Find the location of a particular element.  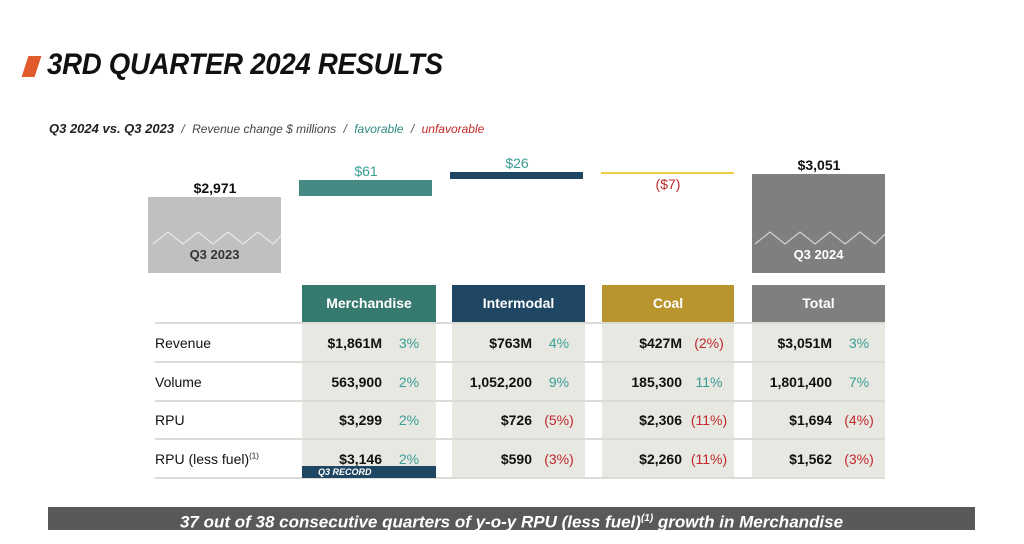

total-pct-change-cell: 7% is located at coordinates (859, 382).